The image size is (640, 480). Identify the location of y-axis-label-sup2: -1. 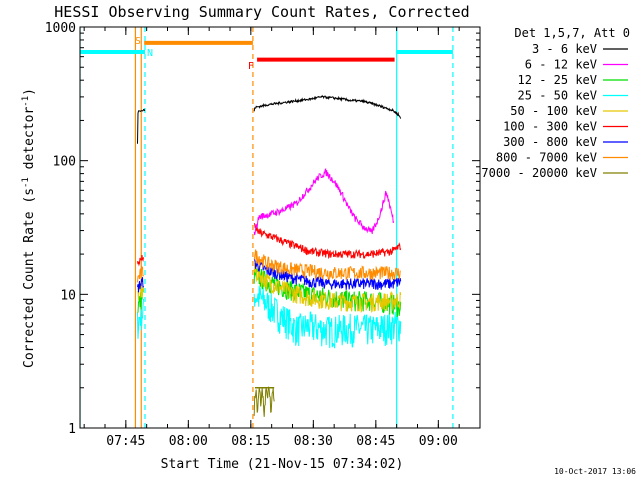
(26, 101).